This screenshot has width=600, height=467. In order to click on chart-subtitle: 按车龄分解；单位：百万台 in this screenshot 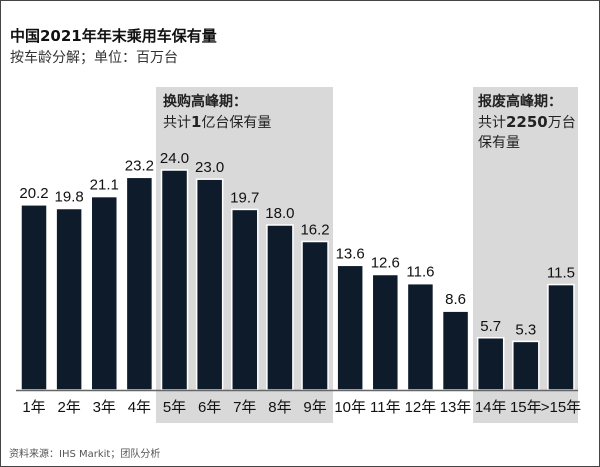, I will do `click(94, 58)`.